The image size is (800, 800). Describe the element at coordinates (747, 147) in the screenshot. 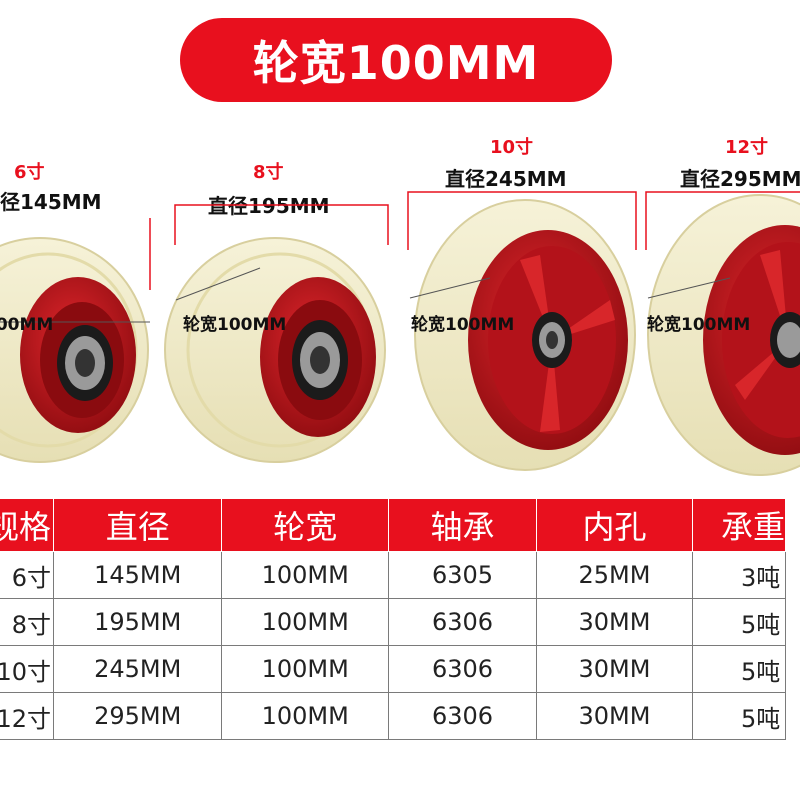

I see `size-label-12: 12寸` at that location.